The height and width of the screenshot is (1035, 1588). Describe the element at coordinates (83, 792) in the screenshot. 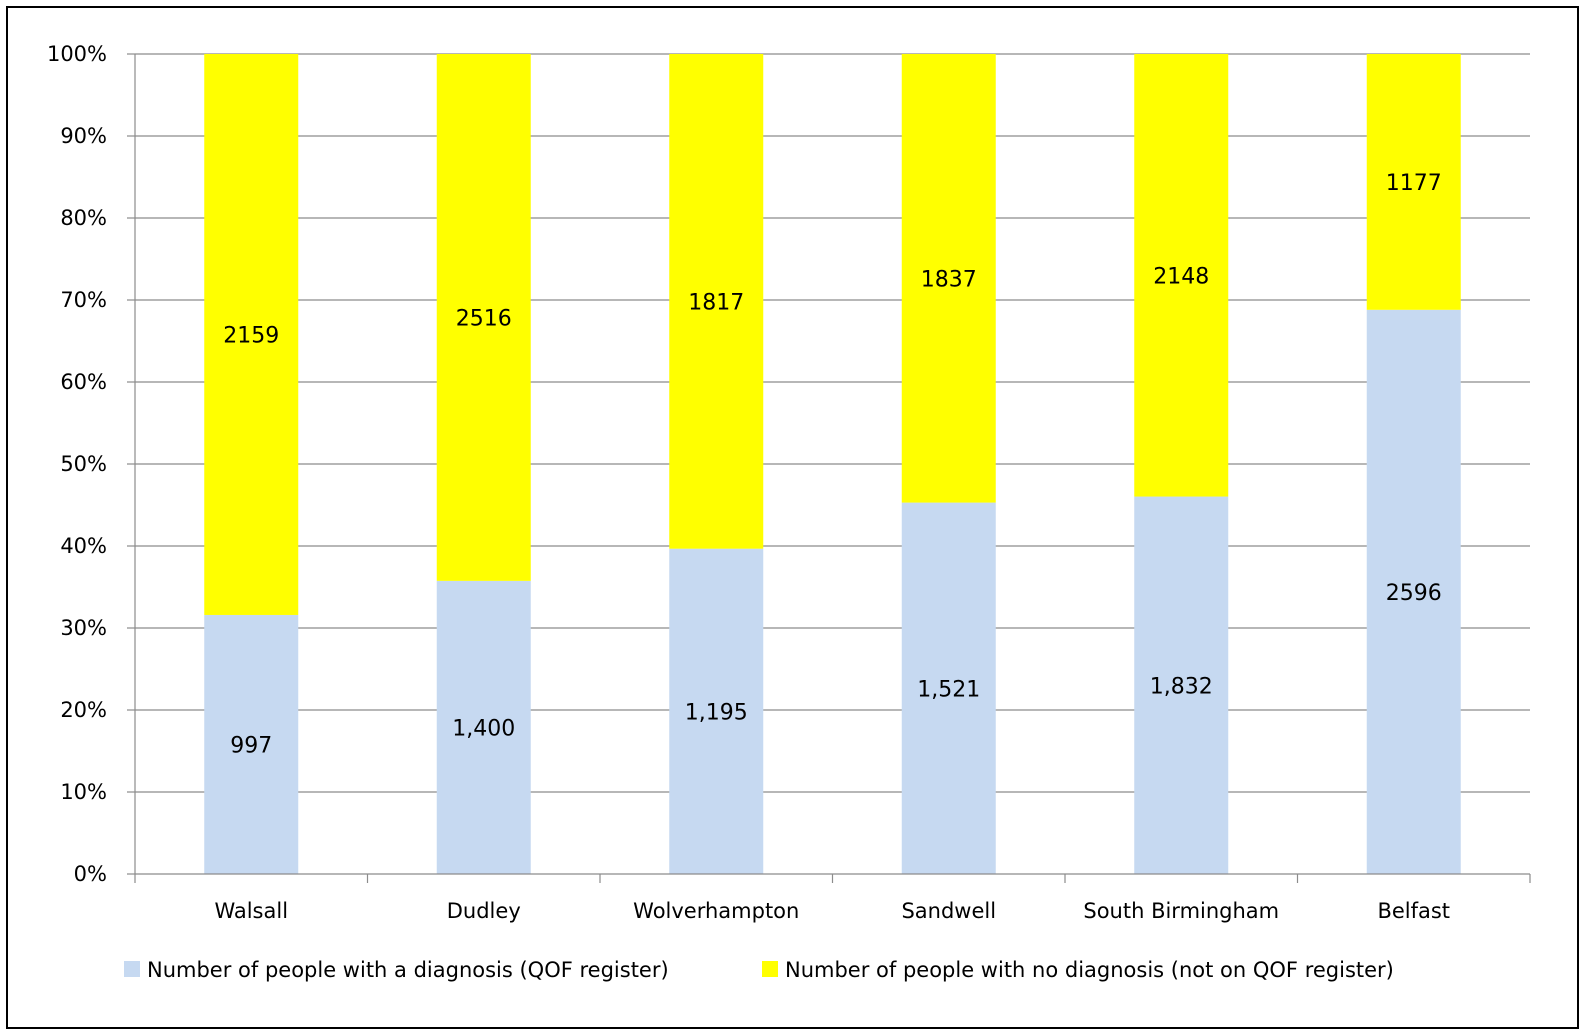

I see `y-tick-label: 10%` at that location.